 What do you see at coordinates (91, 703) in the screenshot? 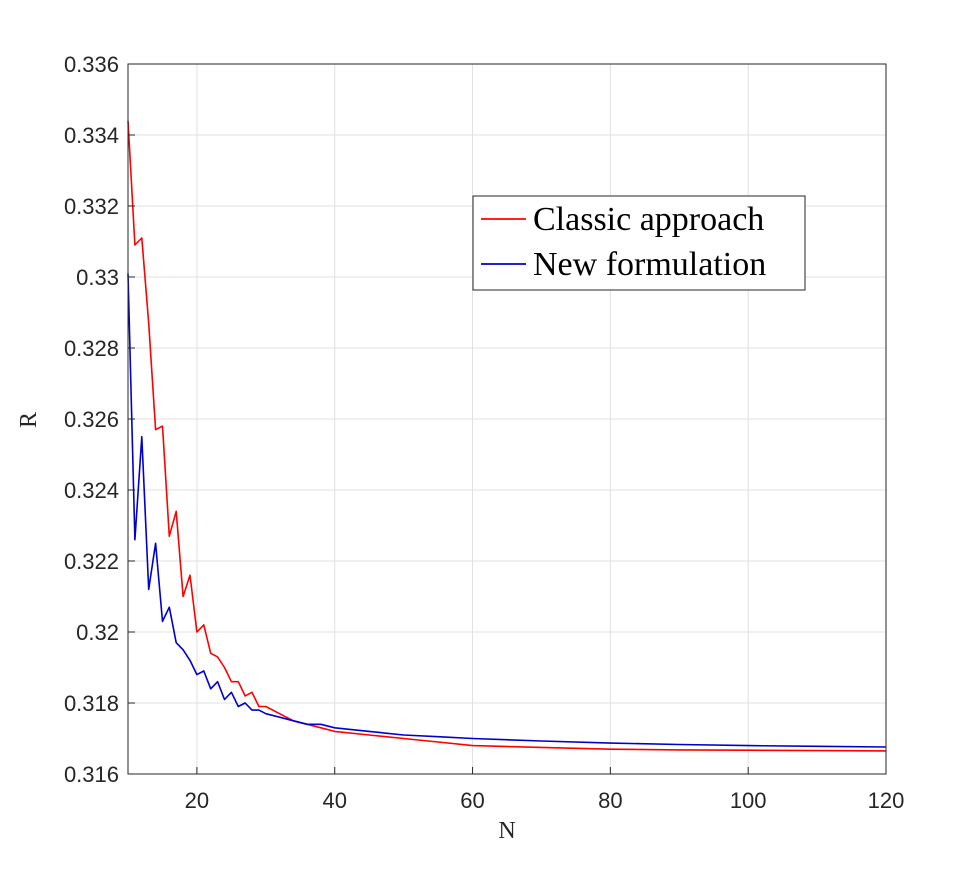
I see `y-tick-label: 0.318` at bounding box center [91, 703].